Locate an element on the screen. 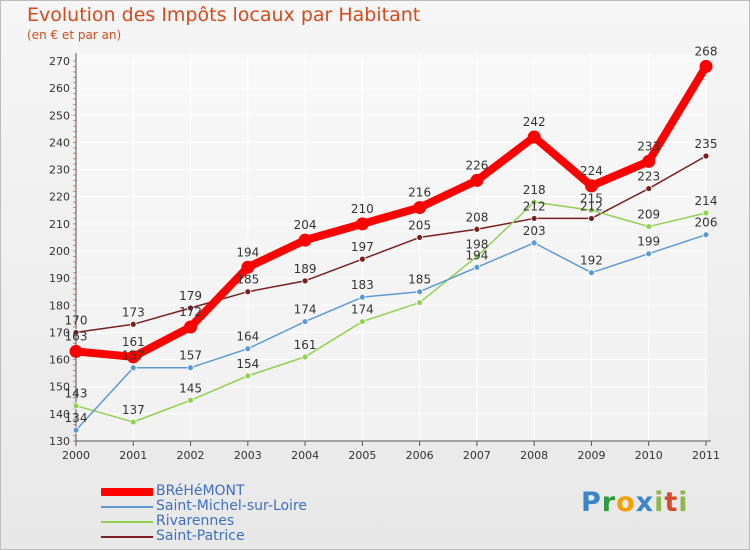 The height and width of the screenshot is (550, 750). x-tick-label: 2004 is located at coordinates (305, 455).